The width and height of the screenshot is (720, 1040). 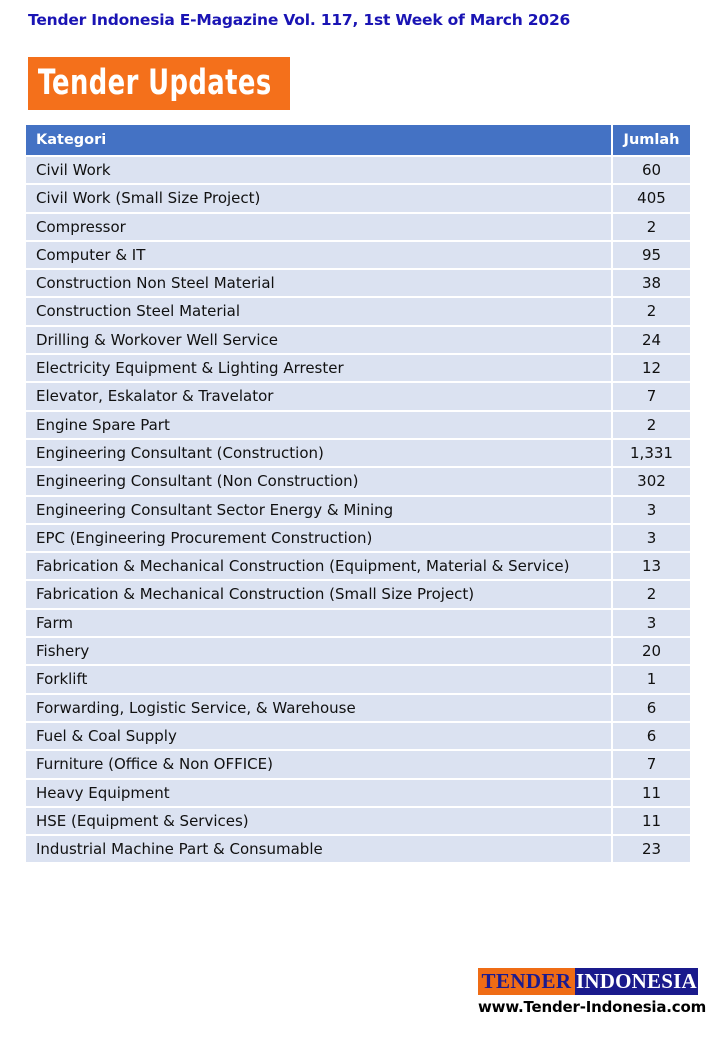 What do you see at coordinates (318, 256) in the screenshot?
I see `cell-kategori: Computer & IT` at bounding box center [318, 256].